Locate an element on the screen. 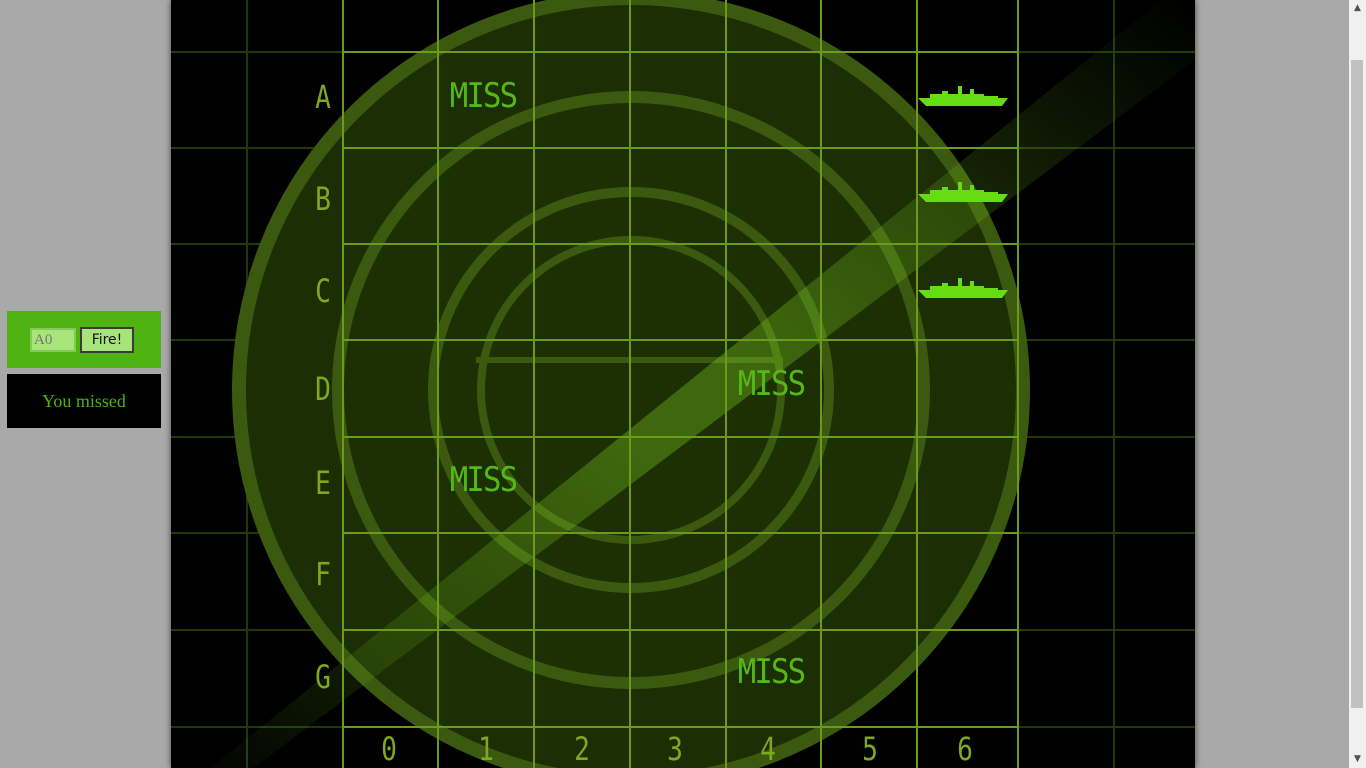  col-label-4: 4 is located at coordinates (768, 749).